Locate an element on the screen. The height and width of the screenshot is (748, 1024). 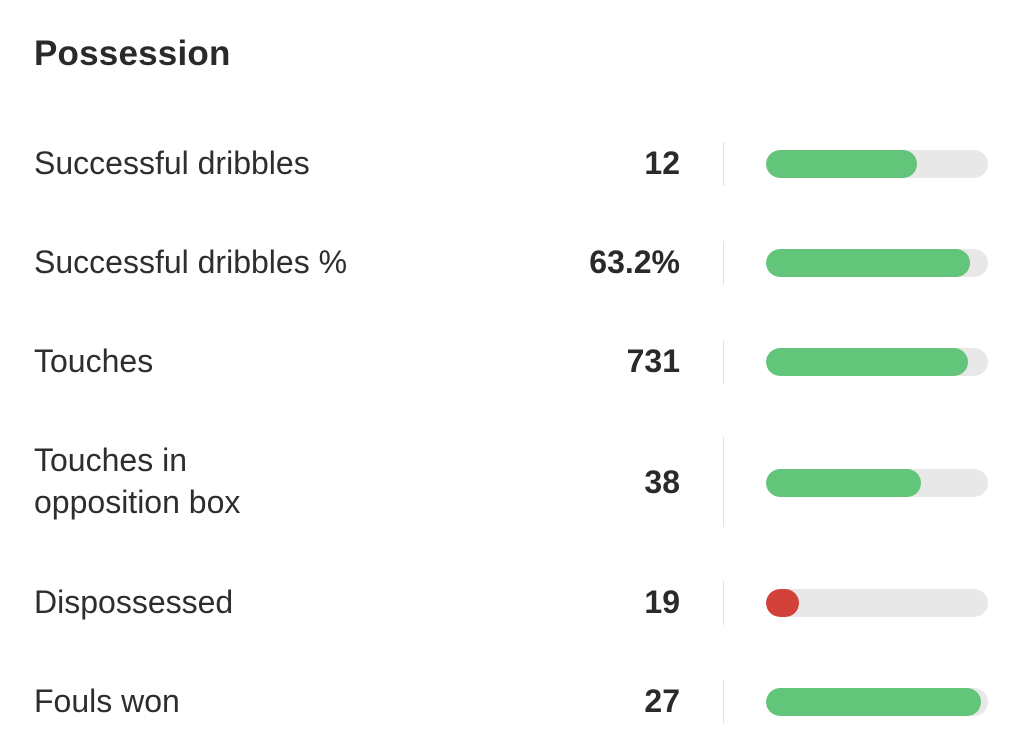
stat-value: 63.2% is located at coordinates (634, 262).